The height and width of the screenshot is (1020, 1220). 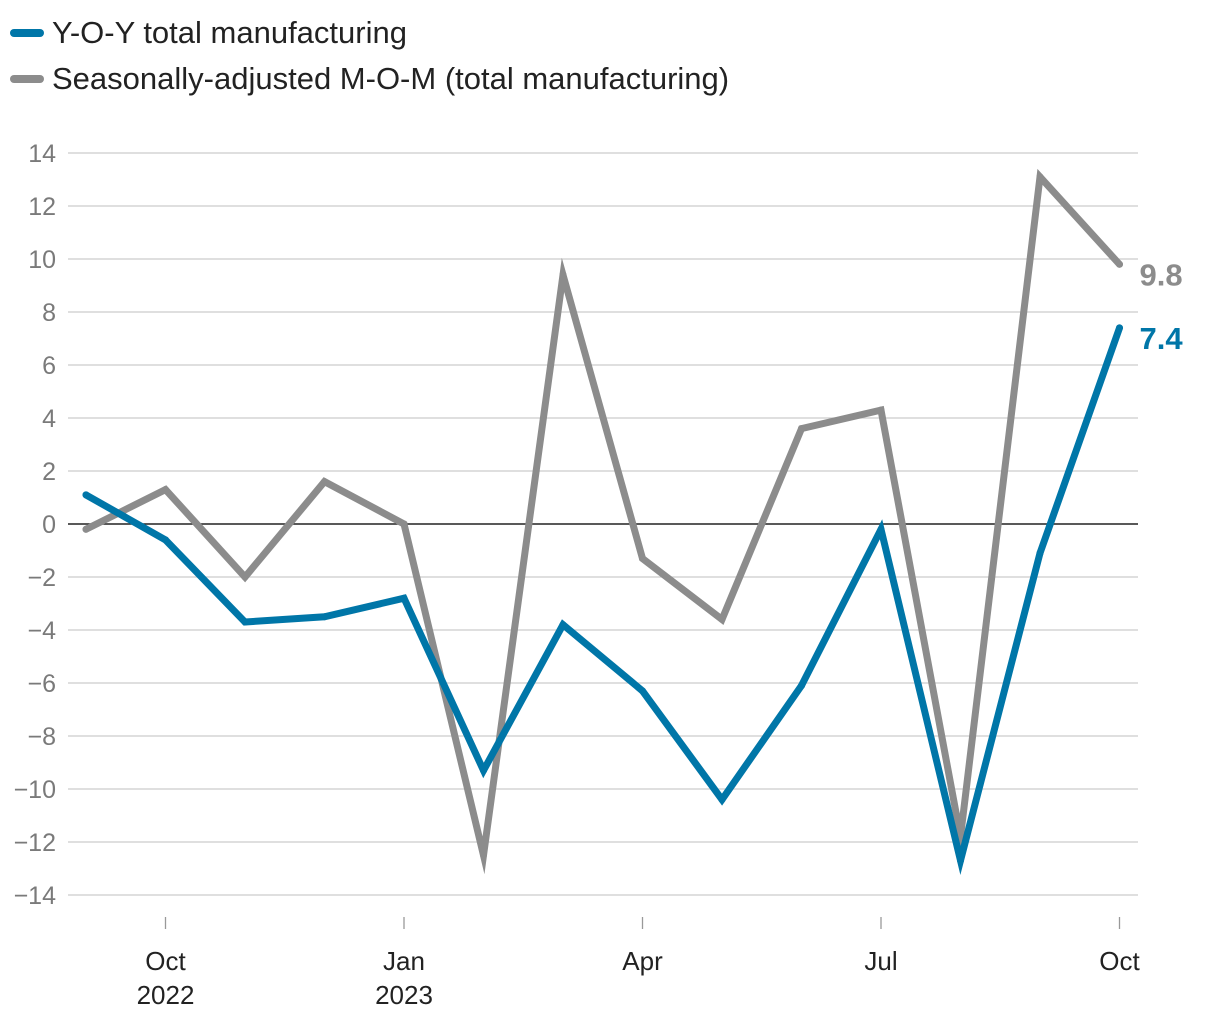 I want to click on y-tick-label: −12, so click(x=35, y=843).